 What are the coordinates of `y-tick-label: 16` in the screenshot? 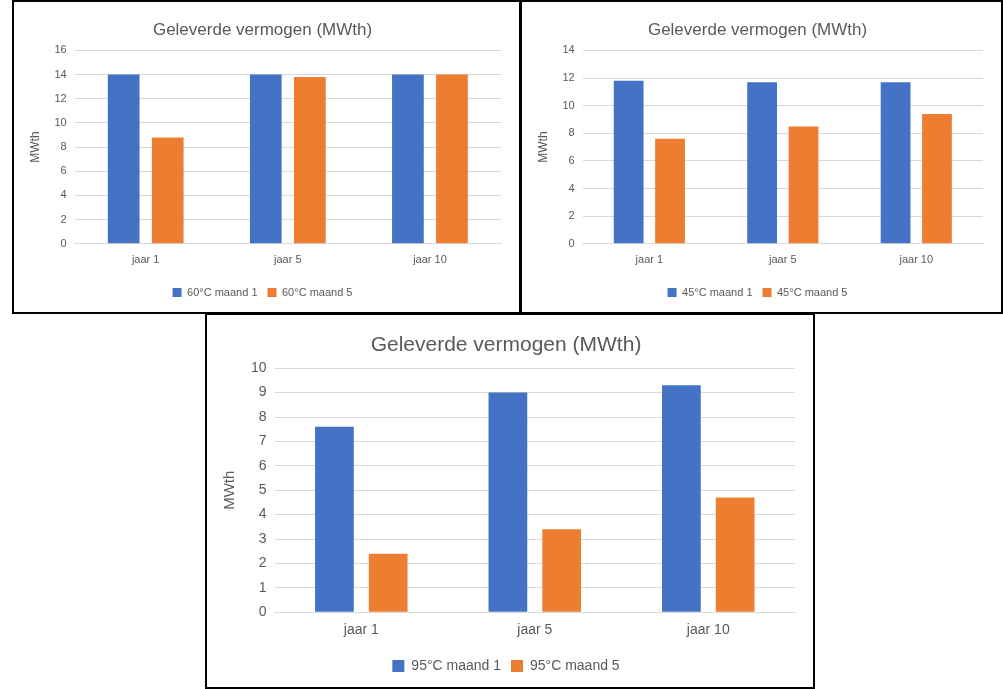 It's located at (60, 49).